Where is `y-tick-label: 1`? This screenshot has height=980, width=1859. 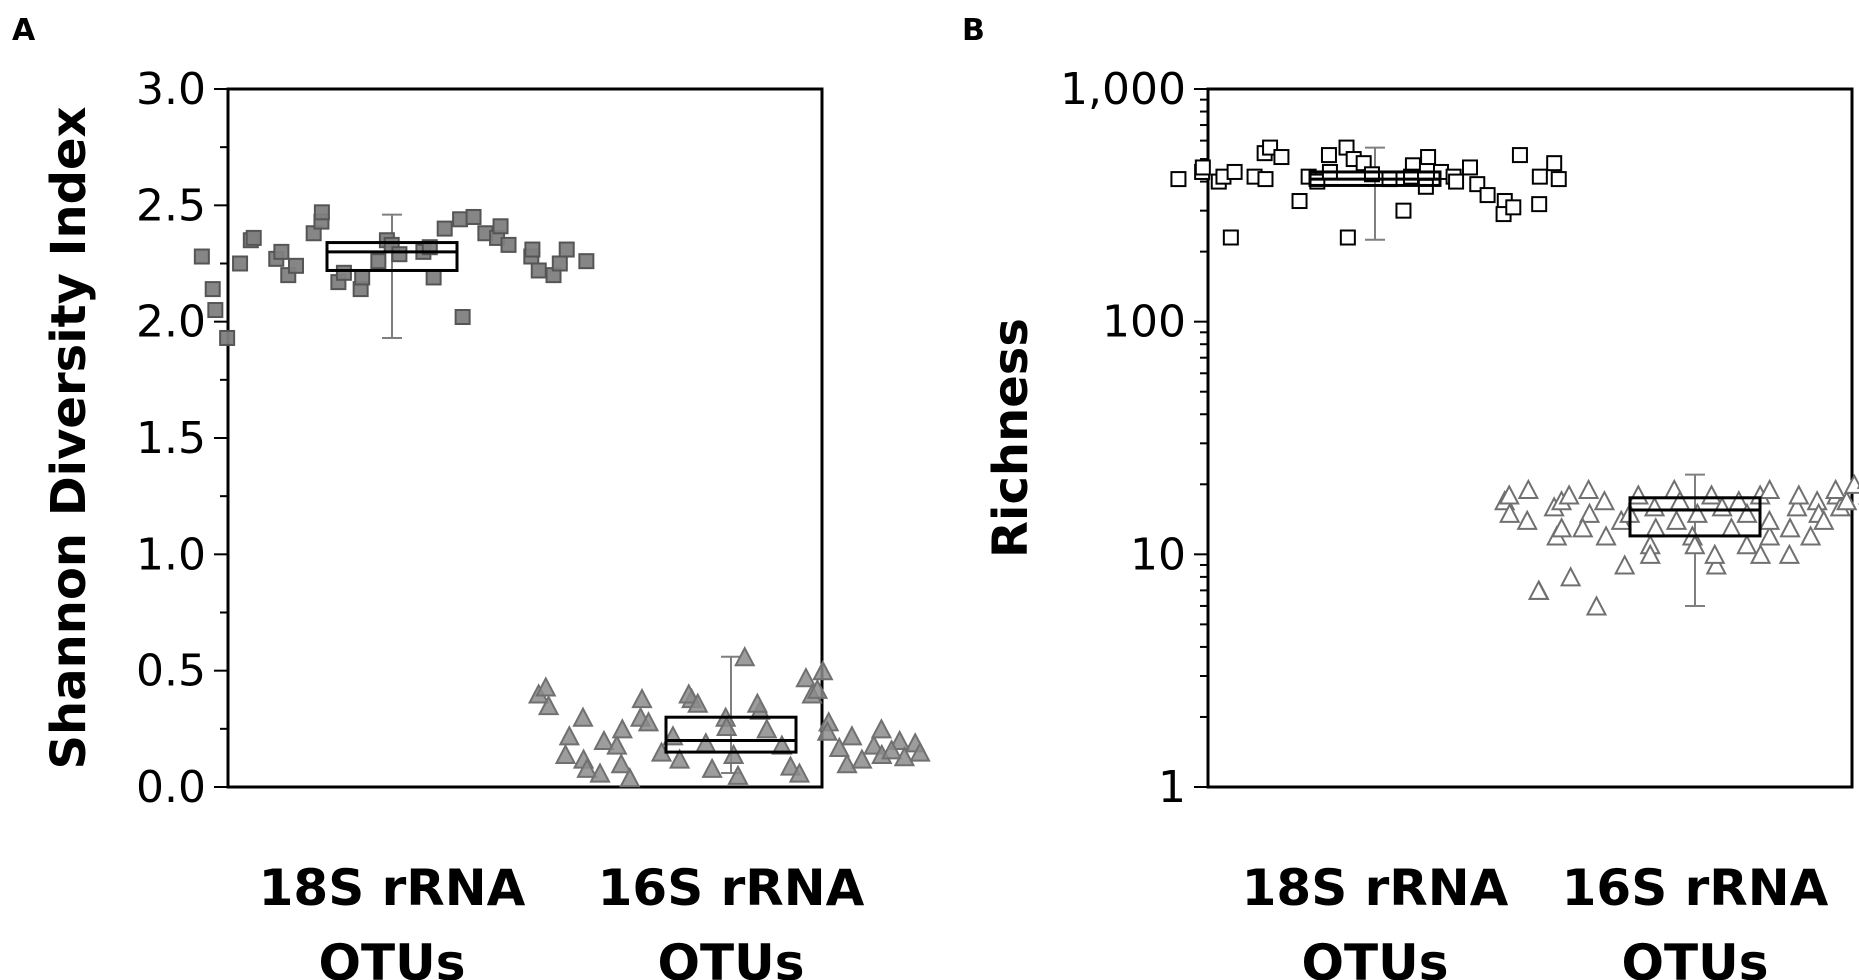 y-tick-label: 1 is located at coordinates (1172, 787).